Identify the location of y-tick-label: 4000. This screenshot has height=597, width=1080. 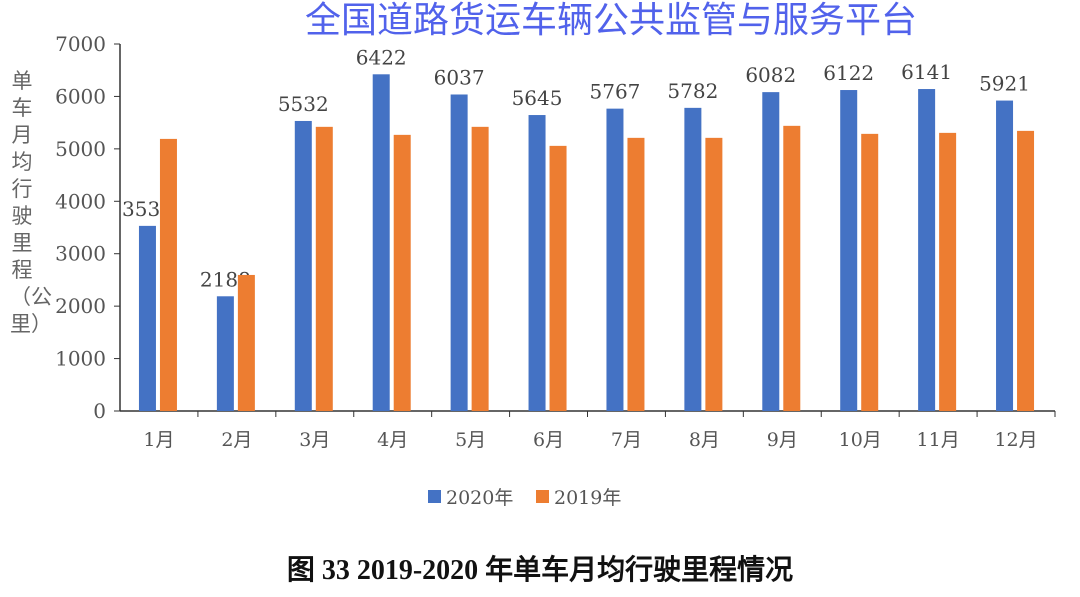
(80, 201).